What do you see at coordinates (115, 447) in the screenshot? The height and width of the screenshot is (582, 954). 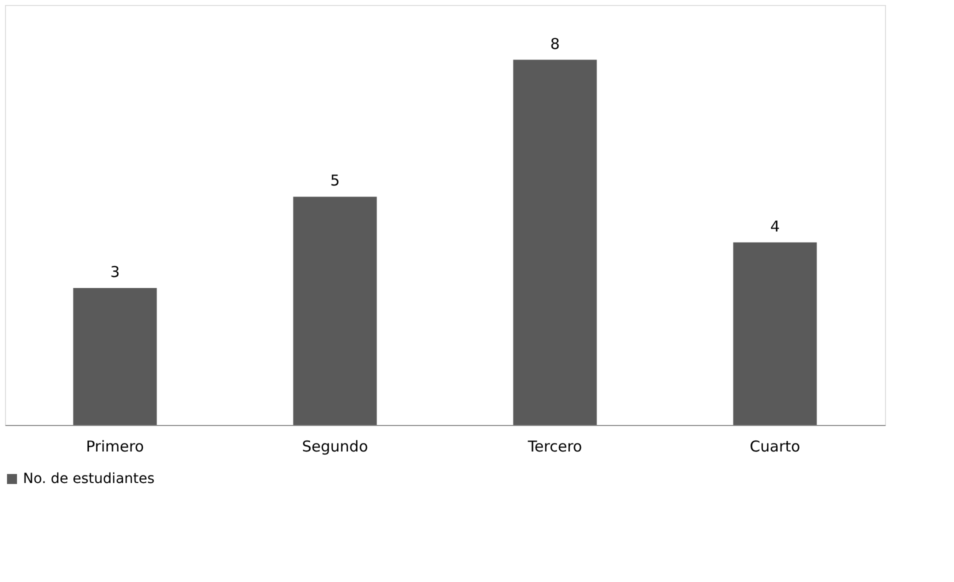 I see `x-tick-label: Primero` at bounding box center [115, 447].